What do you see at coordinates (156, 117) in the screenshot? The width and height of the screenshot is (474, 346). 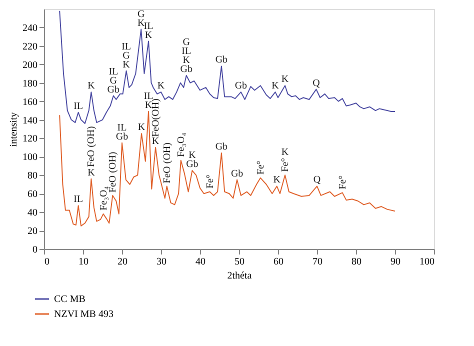 I see `annotation: FeO(OH)` at bounding box center [156, 117].